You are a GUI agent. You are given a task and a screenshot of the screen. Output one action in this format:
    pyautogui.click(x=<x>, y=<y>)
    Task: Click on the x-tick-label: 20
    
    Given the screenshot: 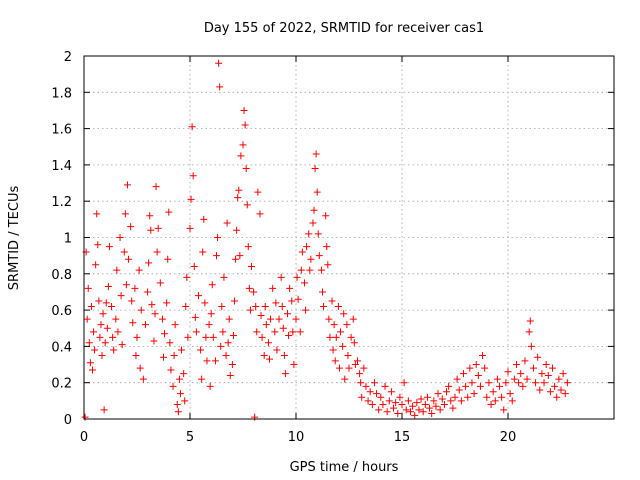 What is the action you would take?
    pyautogui.click(x=508, y=437)
    